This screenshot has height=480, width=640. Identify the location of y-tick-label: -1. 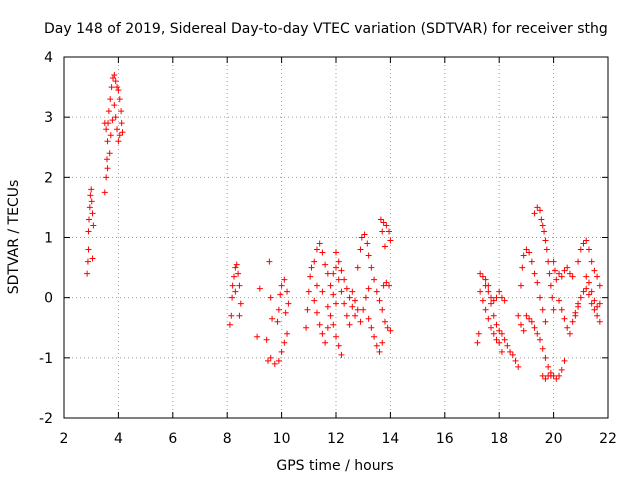
(46, 359).